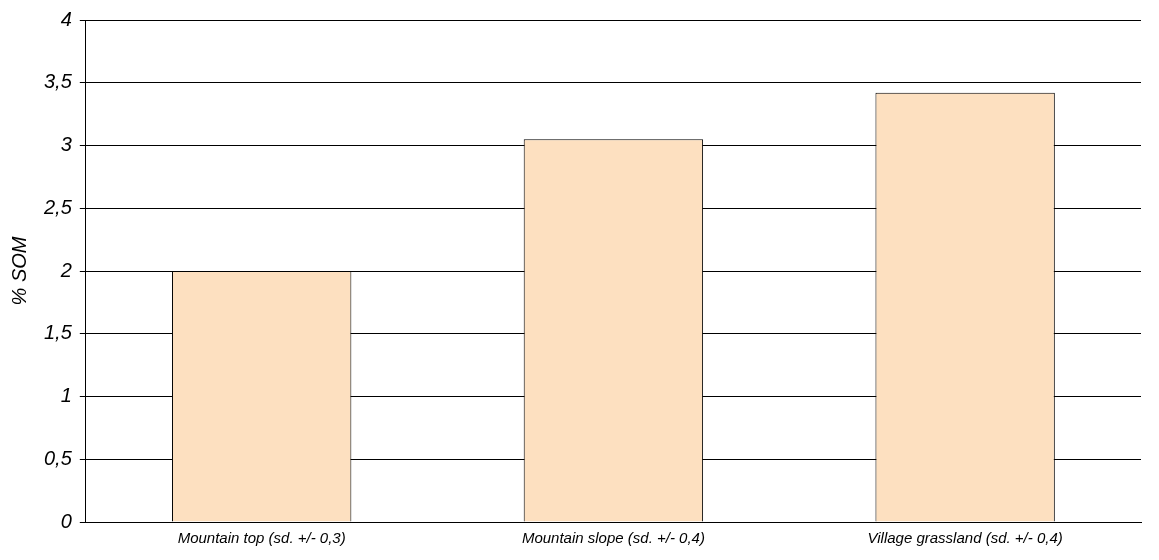 The width and height of the screenshot is (1159, 560). Describe the element at coordinates (58, 457) in the screenshot. I see `y-tick-label: 0,5` at that location.